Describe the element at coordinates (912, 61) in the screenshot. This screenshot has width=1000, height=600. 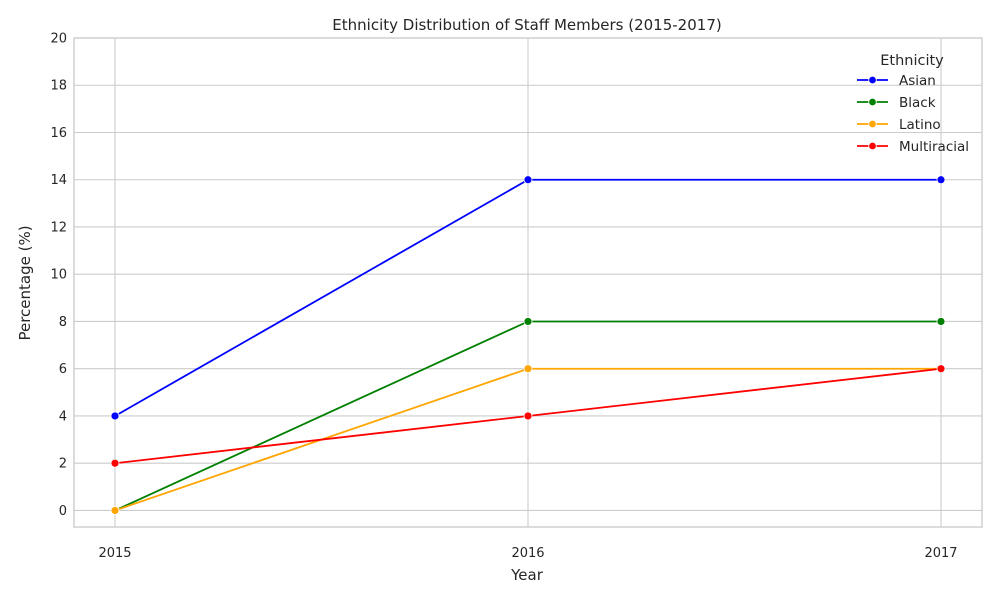
I see `legend-title: Ethnicity` at that location.